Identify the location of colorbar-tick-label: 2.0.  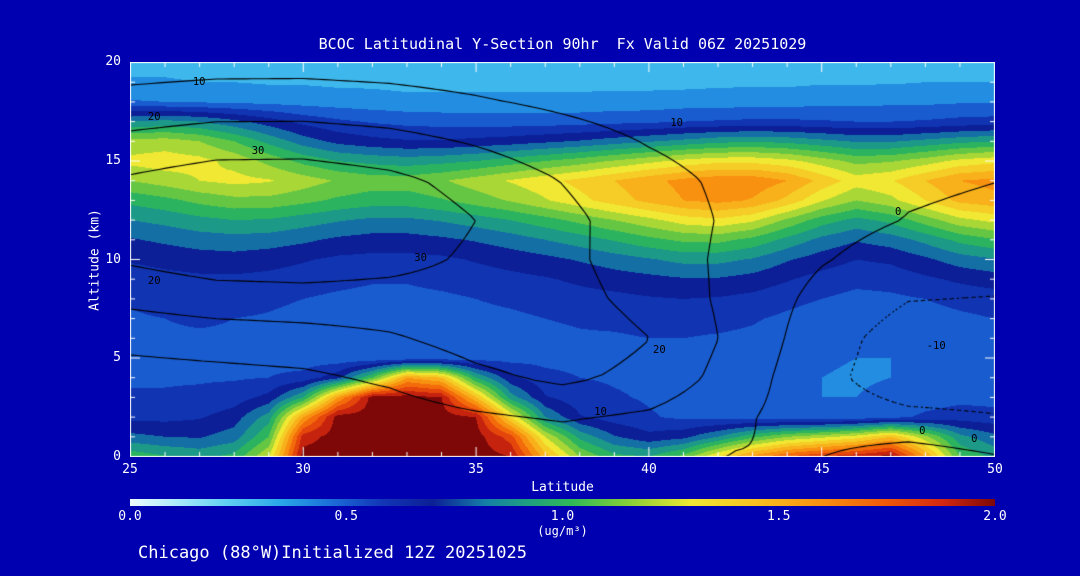
(995, 516).